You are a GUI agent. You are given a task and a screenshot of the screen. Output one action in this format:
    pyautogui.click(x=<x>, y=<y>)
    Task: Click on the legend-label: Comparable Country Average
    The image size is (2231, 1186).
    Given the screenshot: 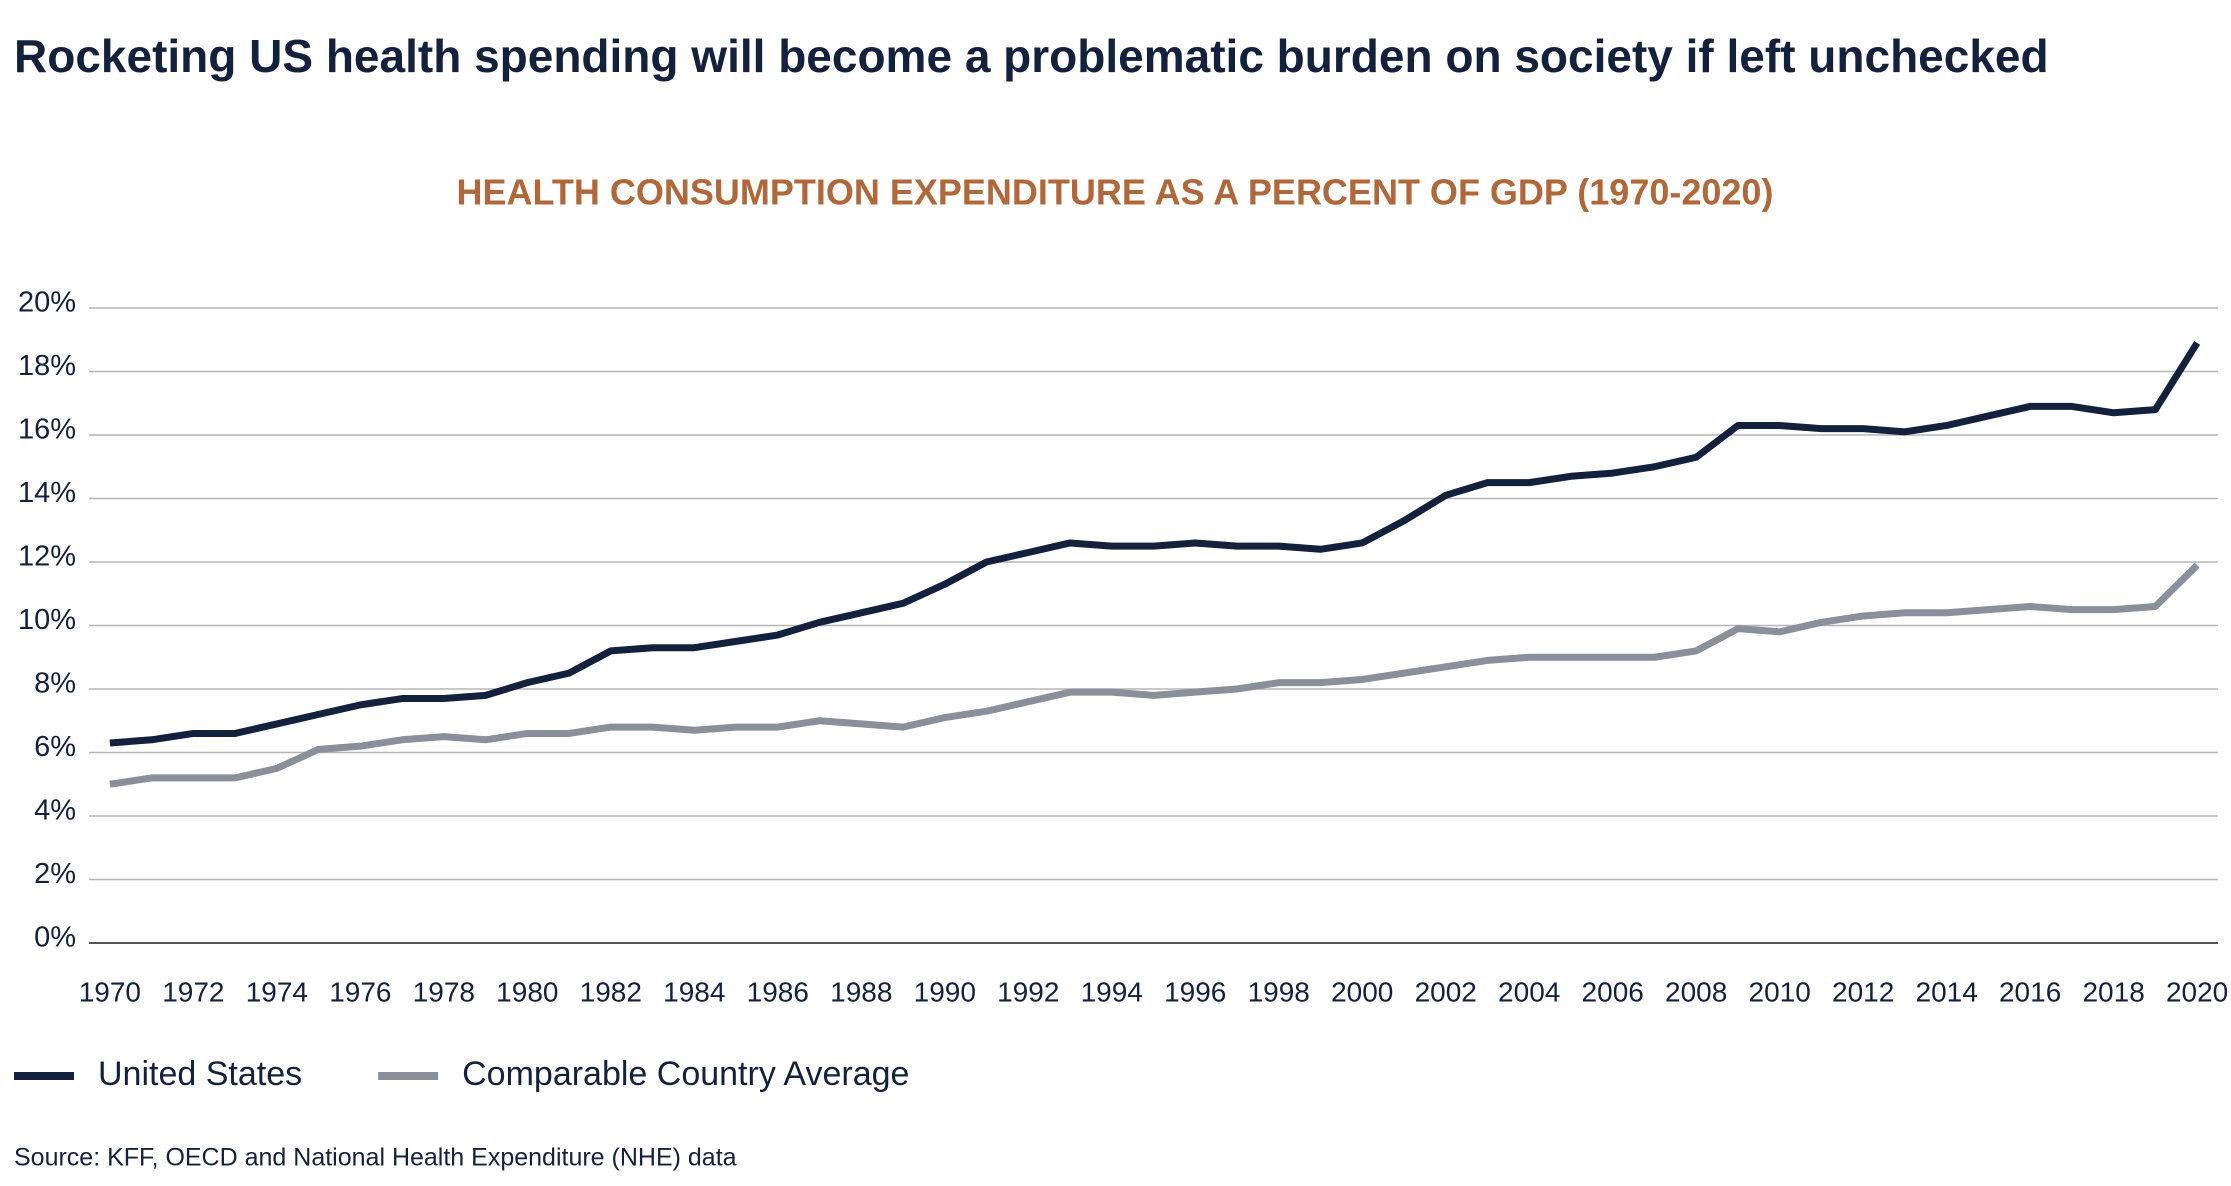 What is the action you would take?
    pyautogui.click(x=685, y=1074)
    